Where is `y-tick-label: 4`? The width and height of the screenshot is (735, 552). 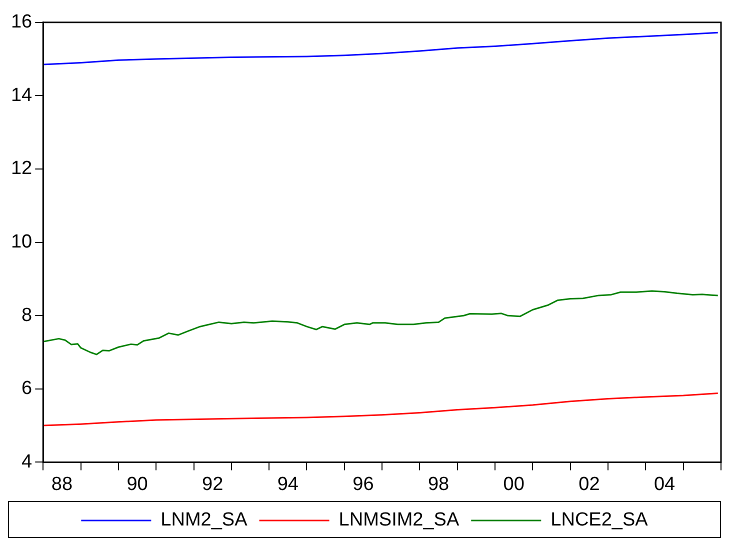
y-tick-label: 4 is located at coordinates (27, 461).